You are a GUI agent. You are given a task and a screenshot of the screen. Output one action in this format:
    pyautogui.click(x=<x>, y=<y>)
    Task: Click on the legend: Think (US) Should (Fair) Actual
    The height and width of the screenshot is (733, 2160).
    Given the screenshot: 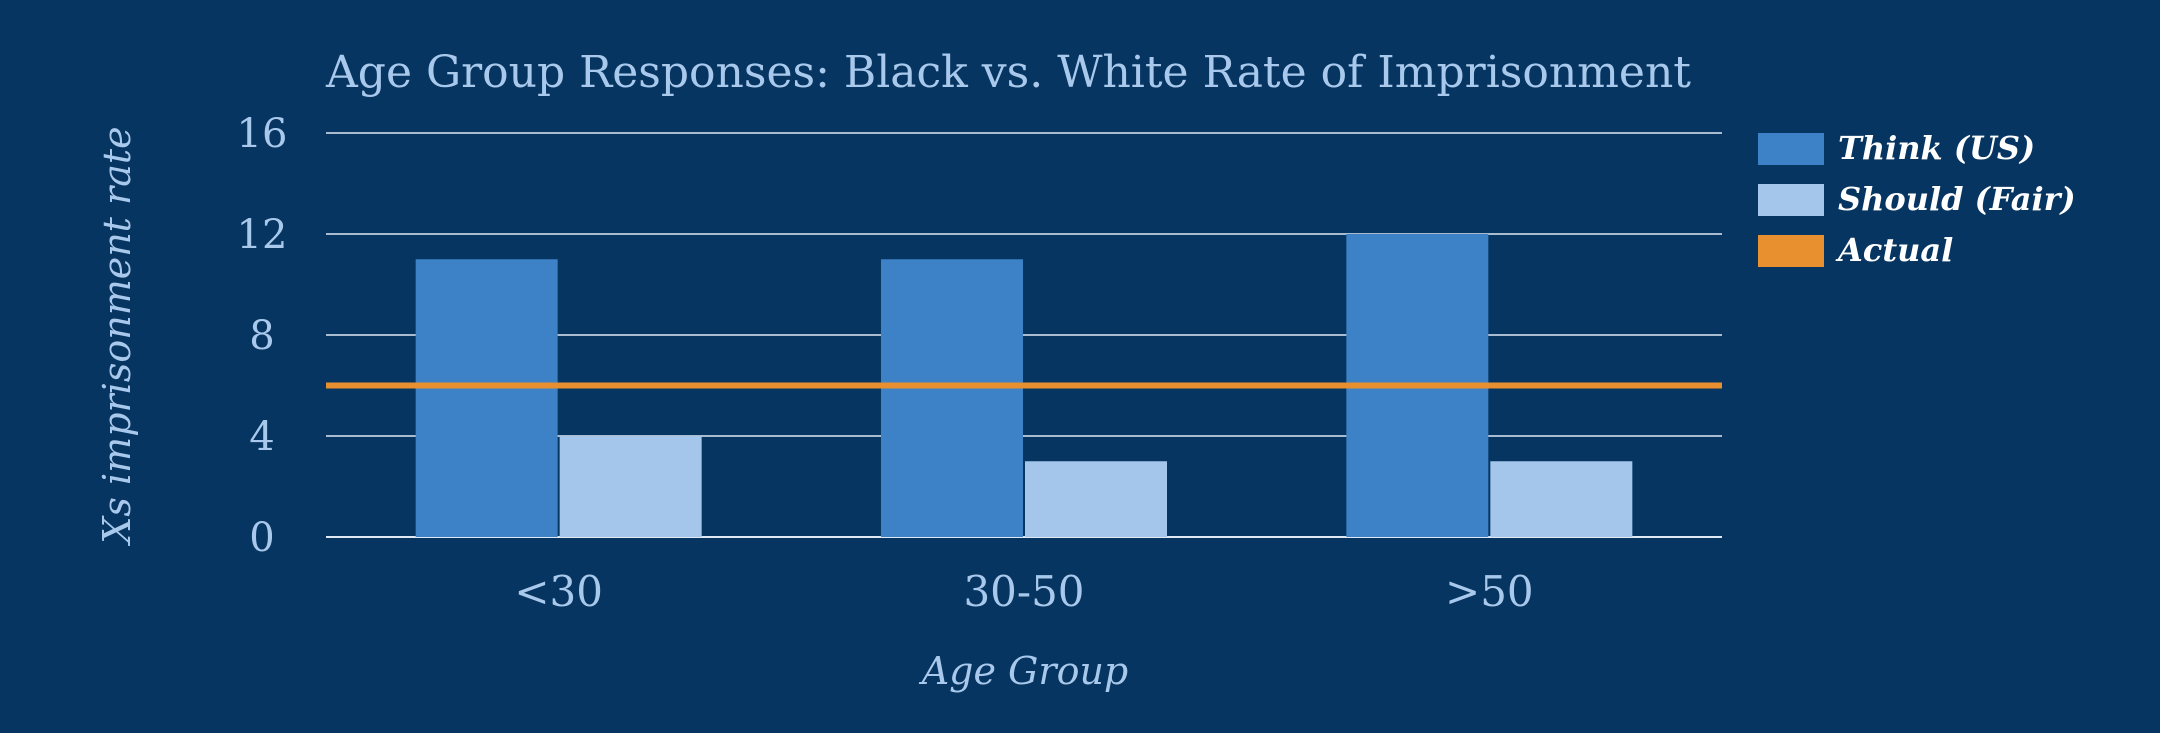 What is the action you would take?
    pyautogui.click(x=1917, y=199)
    